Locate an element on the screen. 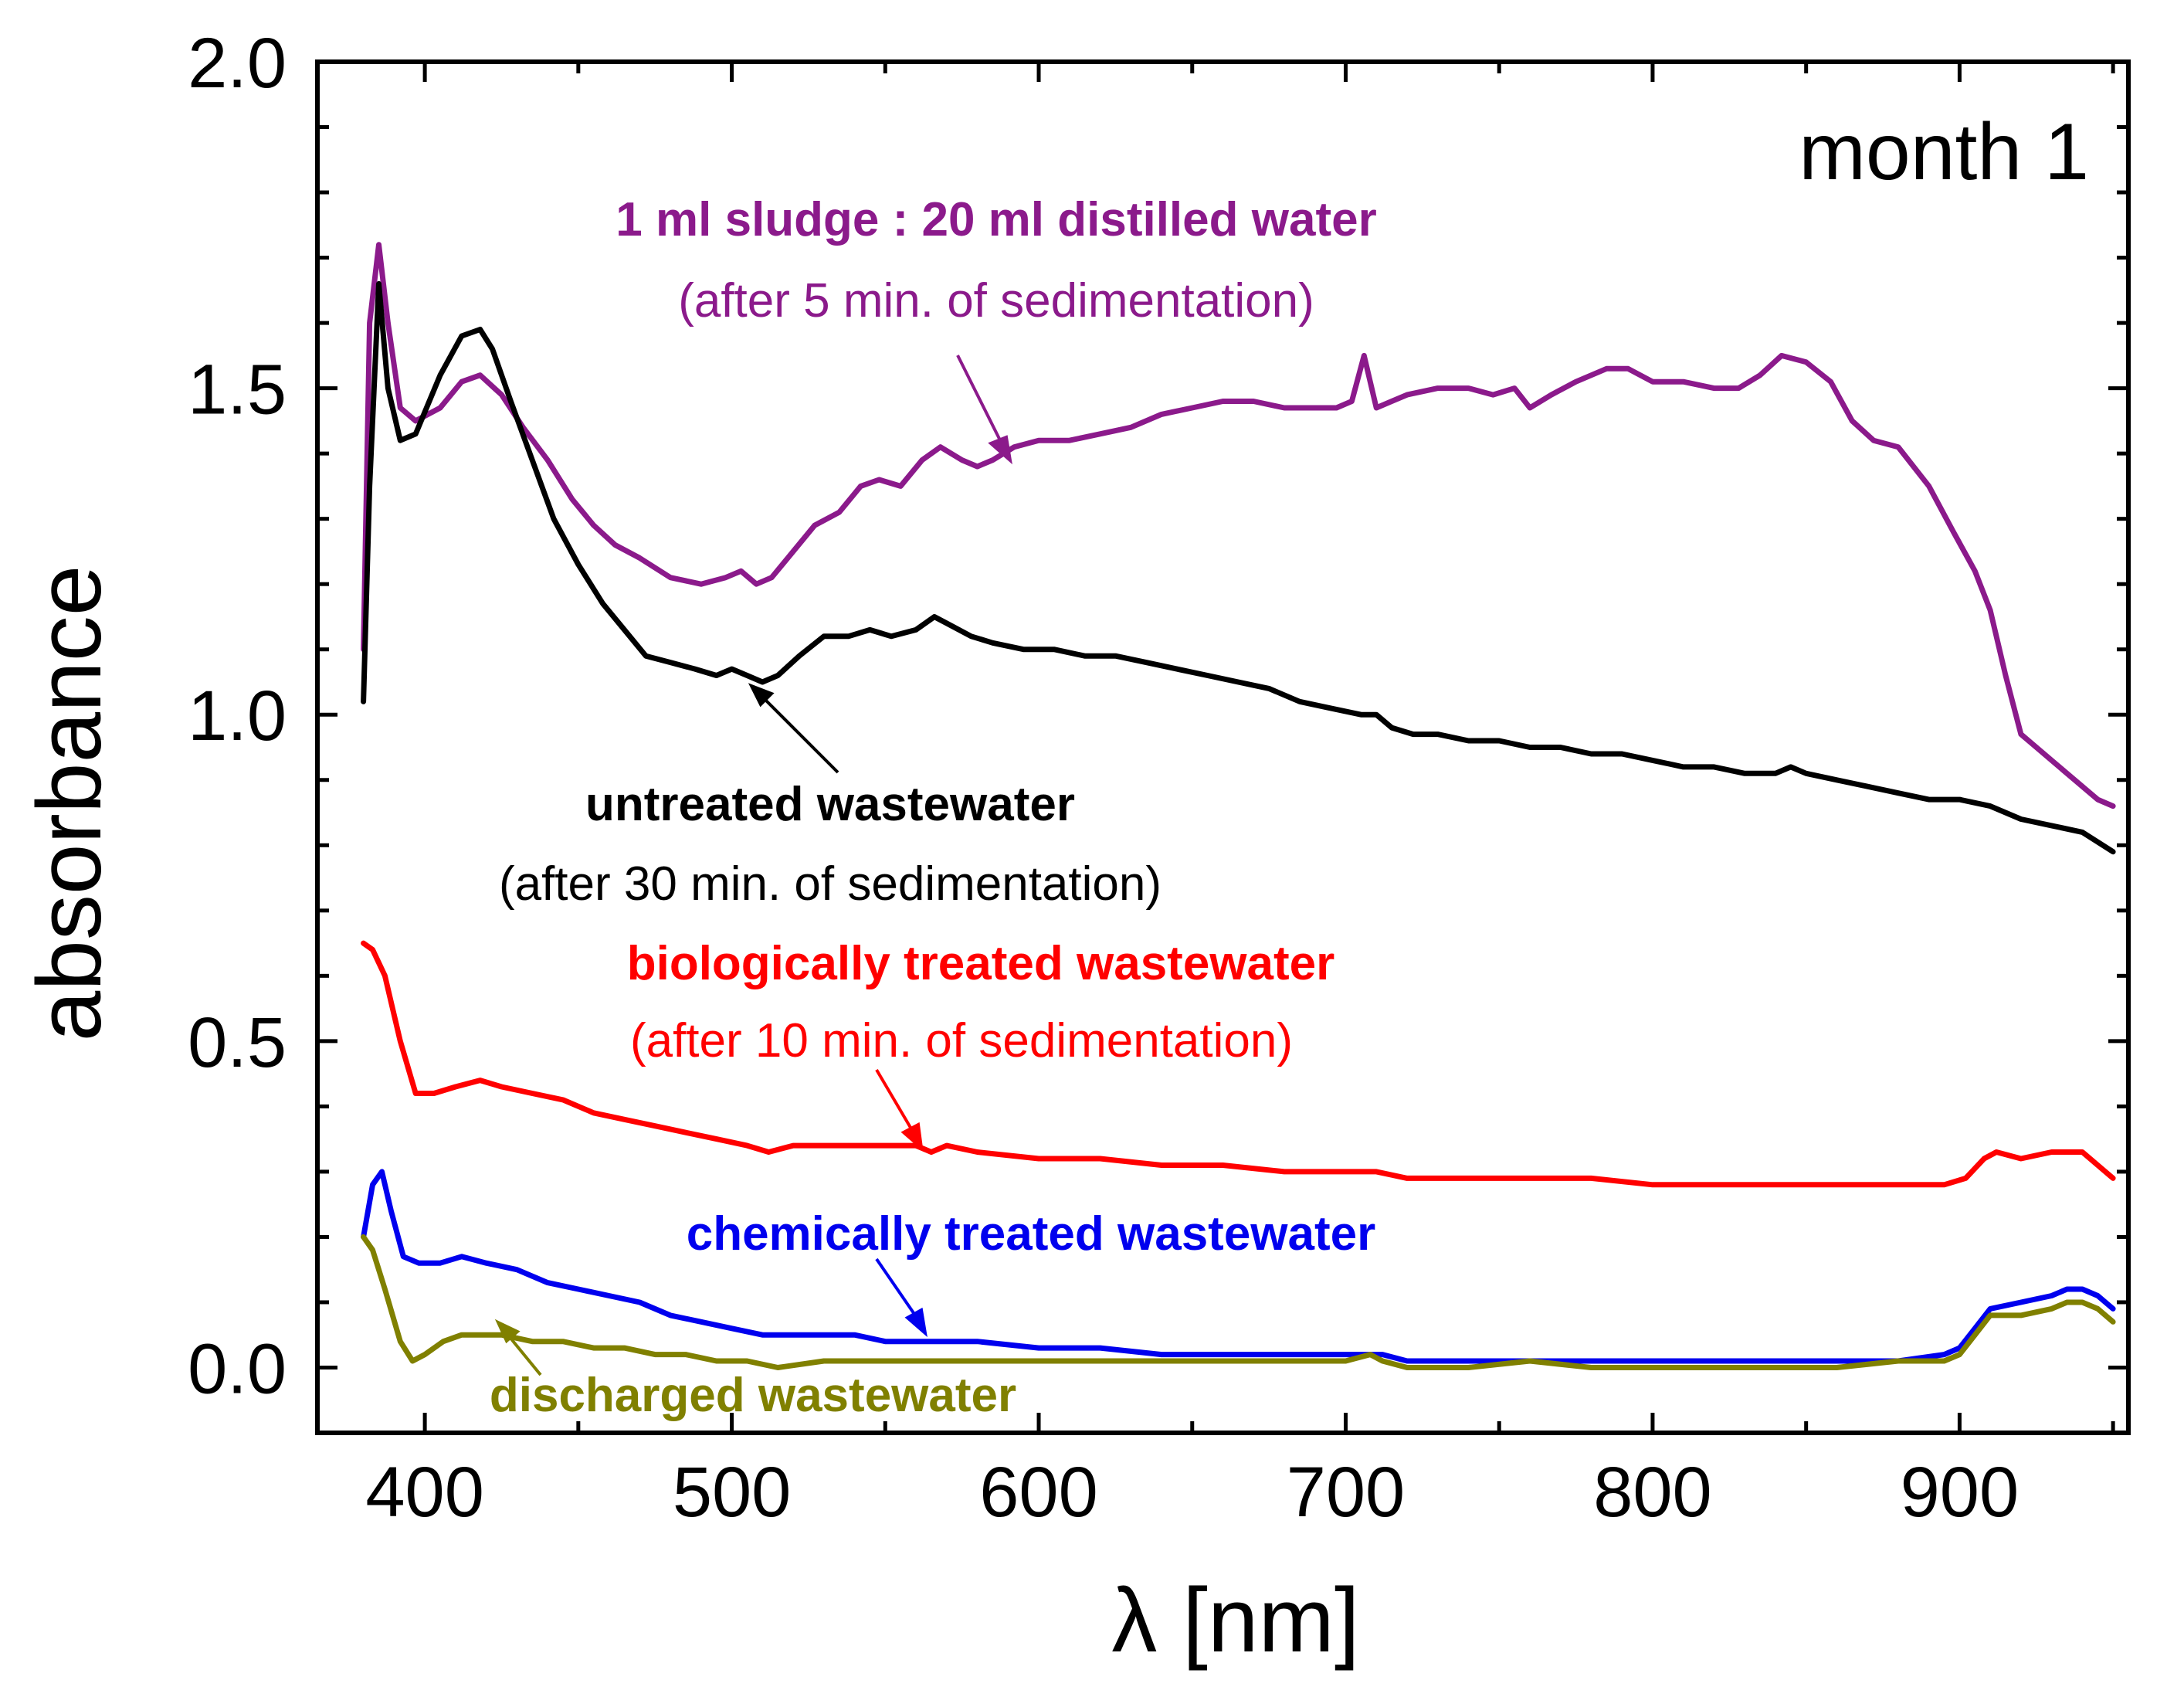  y-tick-label: 1.0 is located at coordinates (237, 716).